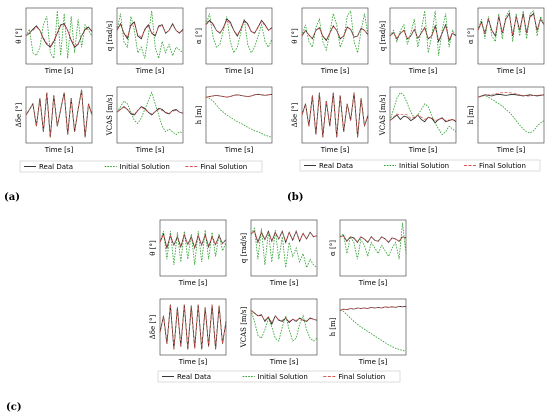 This screenshot has width=550, height=419. What do you see at coordinates (295, 114) in the screenshot?
I see `y-axis-label: Δδe [°]` at bounding box center [295, 114].